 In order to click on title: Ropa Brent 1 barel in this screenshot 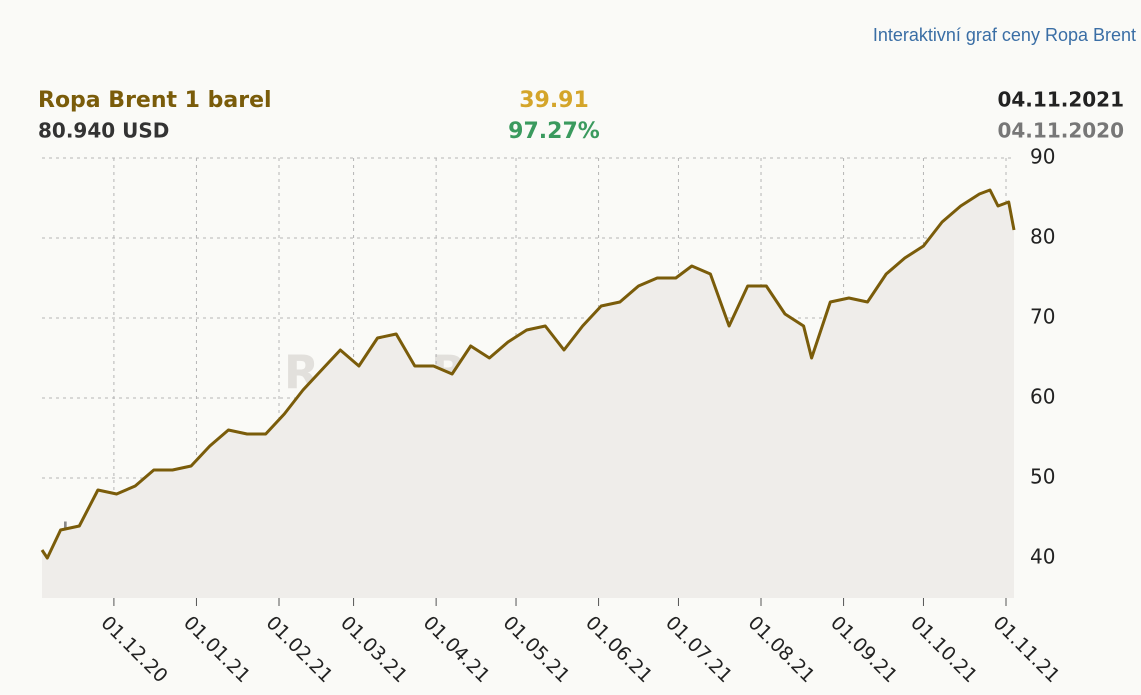, I will do `click(155, 100)`.